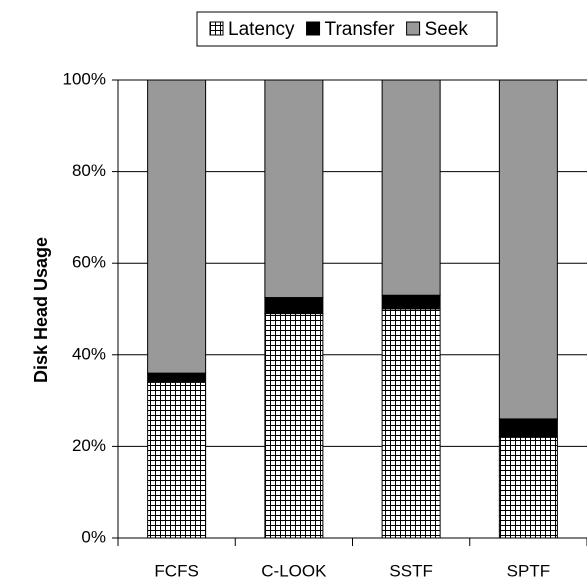  What do you see at coordinates (410, 570) in the screenshot?
I see `x-tick-label: SSTF` at bounding box center [410, 570].